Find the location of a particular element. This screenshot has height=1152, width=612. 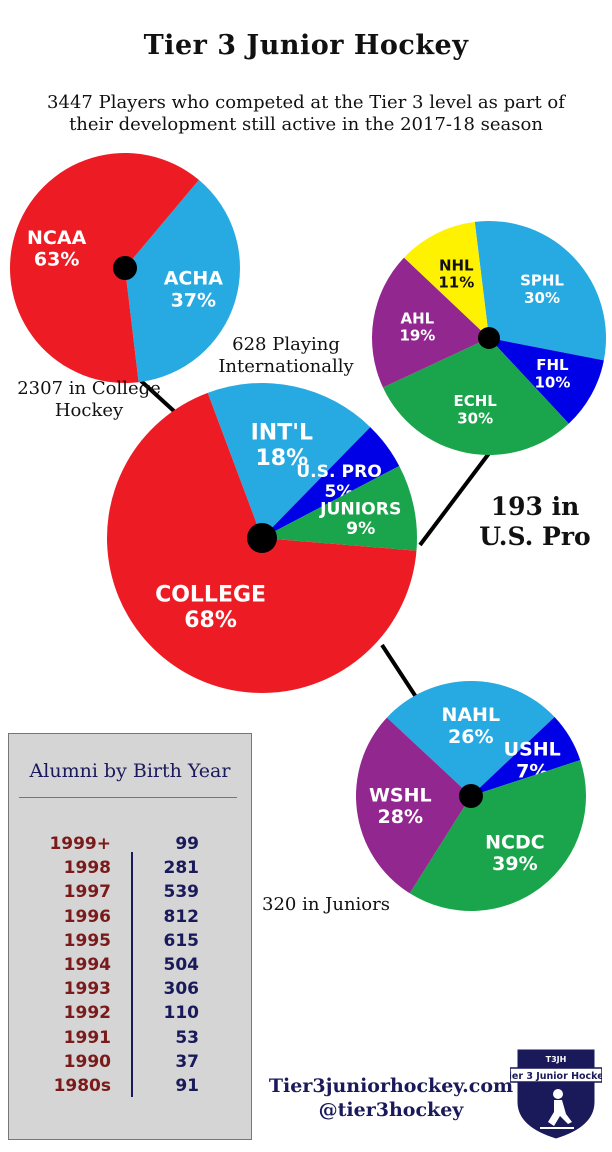

table-row: 1996 812 is located at coordinates (130, 919).